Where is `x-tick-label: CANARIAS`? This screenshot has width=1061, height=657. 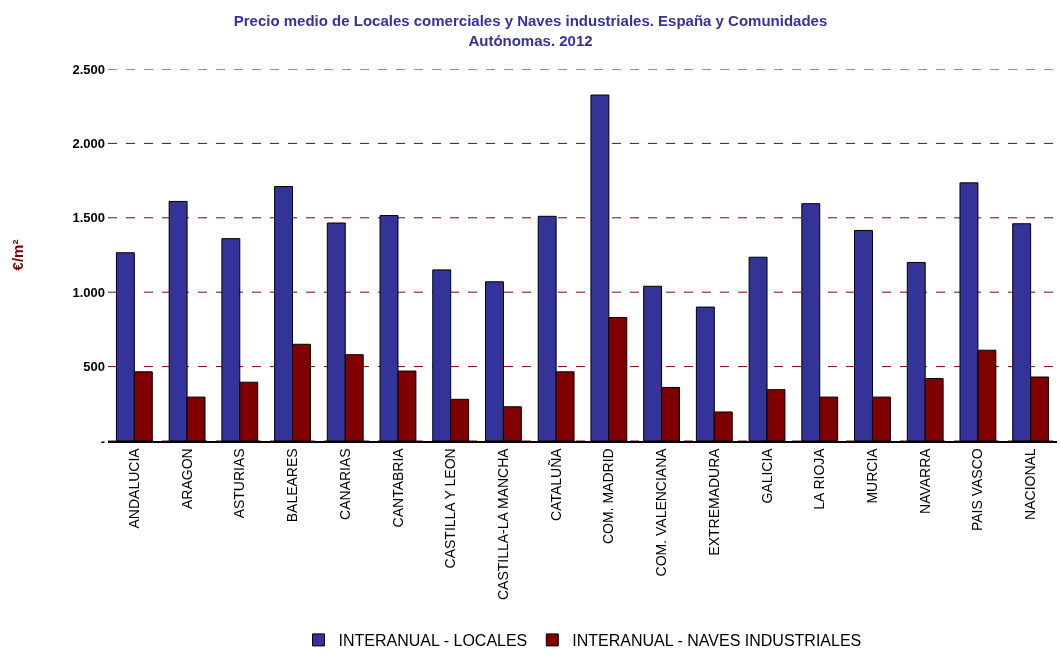 x-tick-label: CANARIAS is located at coordinates (344, 484).